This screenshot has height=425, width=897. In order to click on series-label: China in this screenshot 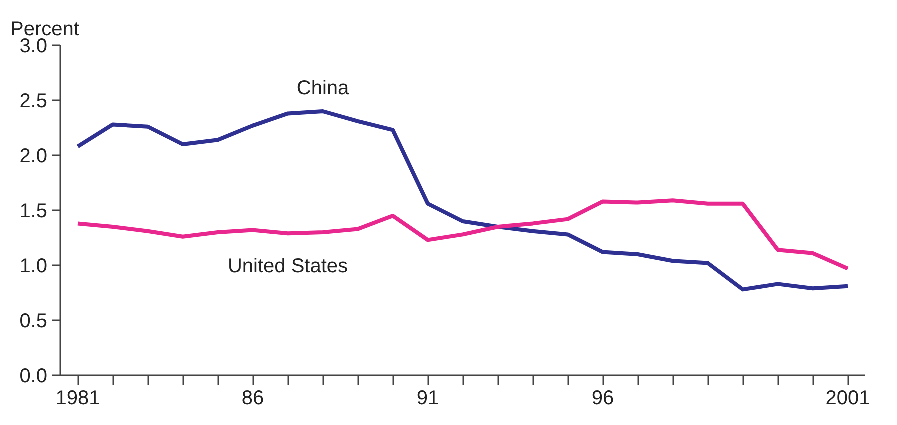, I will do `click(323, 89)`.